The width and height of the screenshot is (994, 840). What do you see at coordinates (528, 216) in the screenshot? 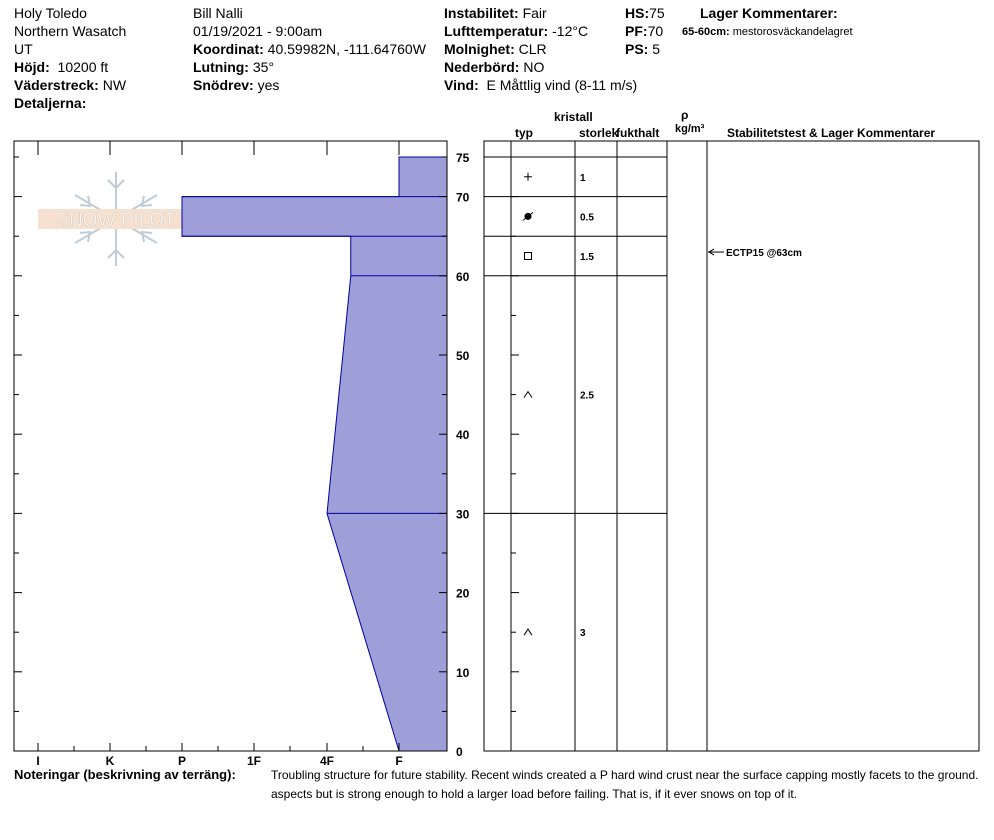
I see `melt-freeze-crust-icon` at bounding box center [528, 216].